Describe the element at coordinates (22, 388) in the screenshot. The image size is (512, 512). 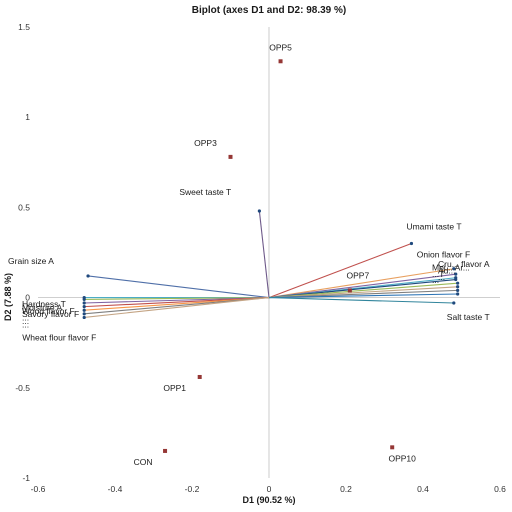
I see `y-tick-label: -0.5` at that location.